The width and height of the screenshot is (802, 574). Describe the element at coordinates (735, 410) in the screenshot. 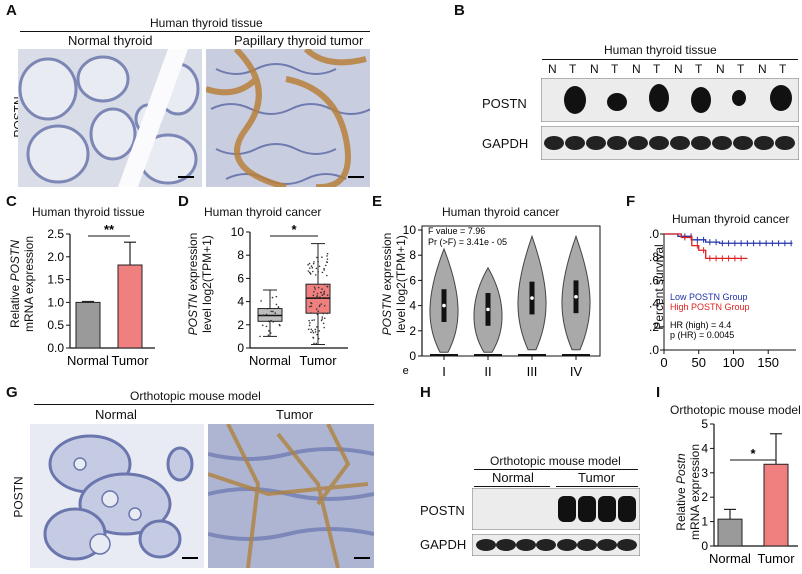

I see `panel-i-title: Orthotopic mouse model` at that location.